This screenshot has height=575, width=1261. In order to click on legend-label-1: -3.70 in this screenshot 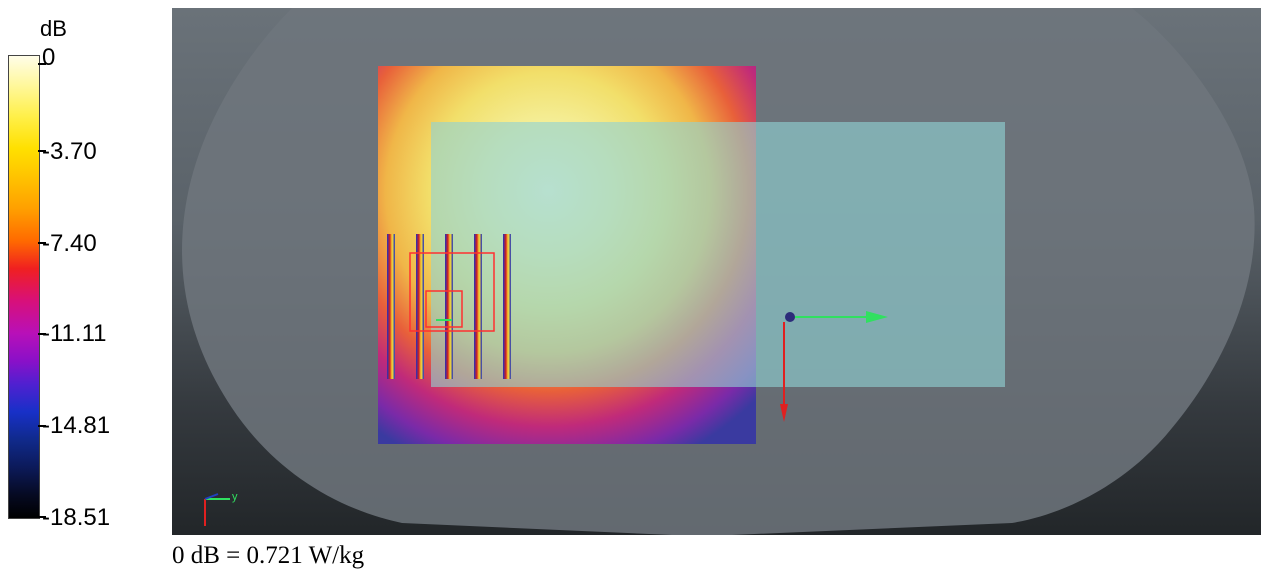, I will do `click(69, 151)`.